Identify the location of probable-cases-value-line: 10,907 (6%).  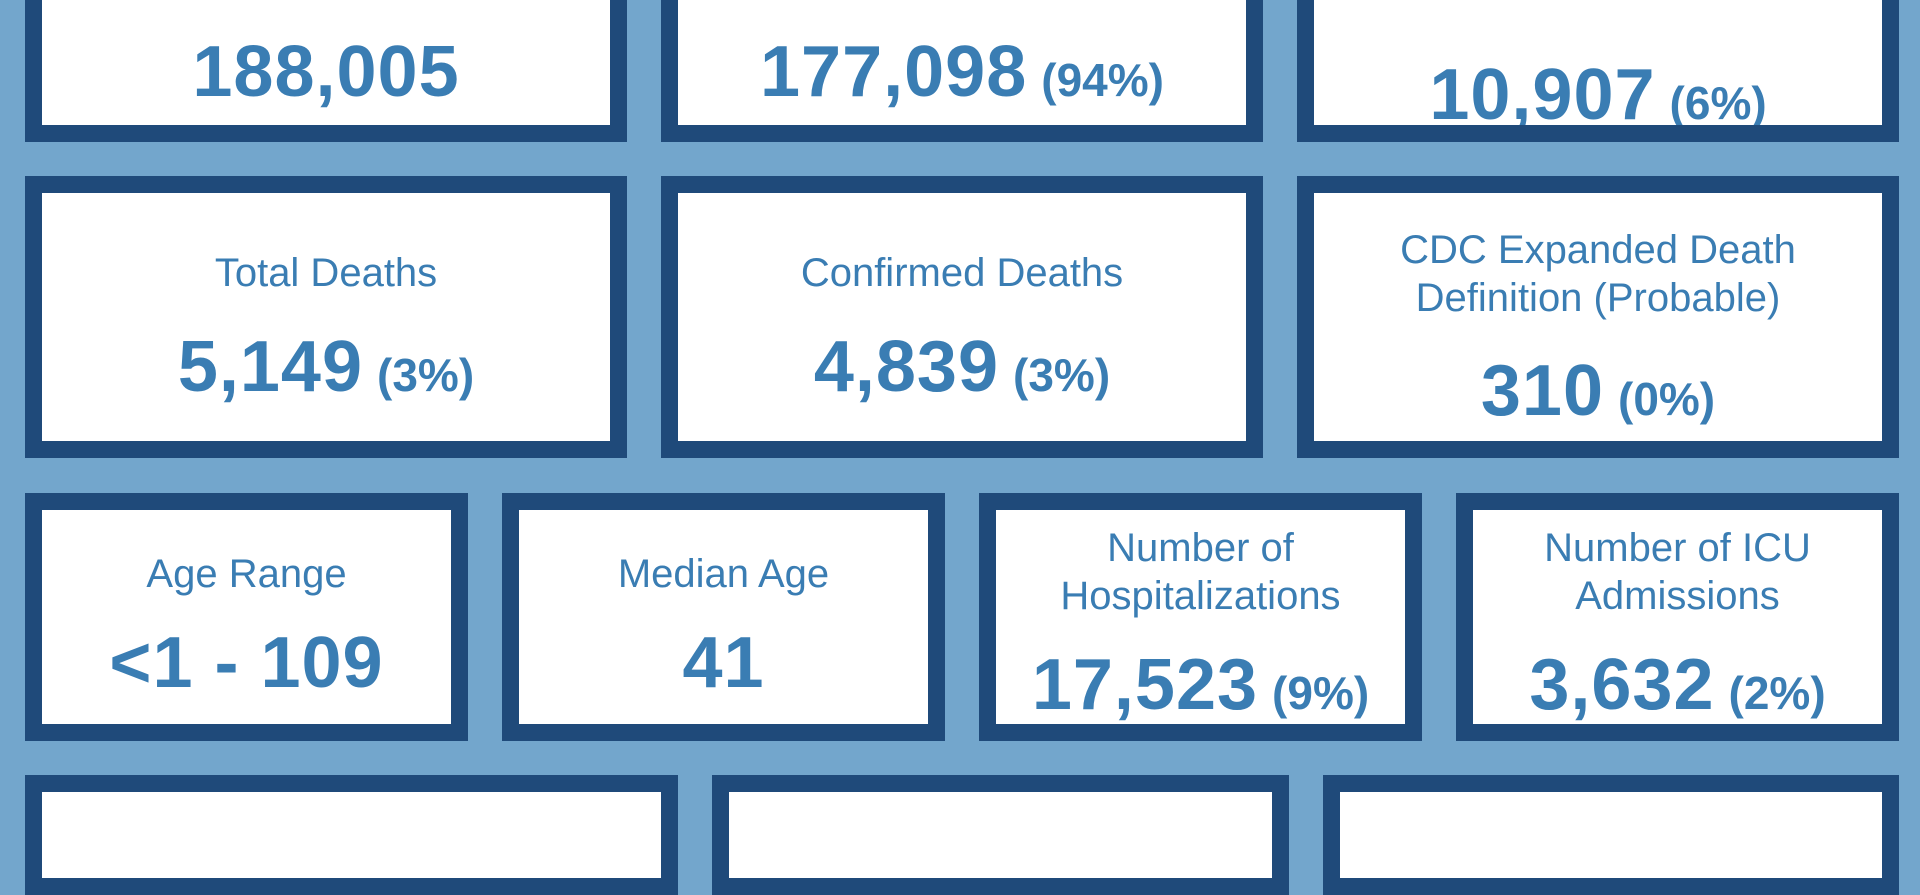
(1598, 95).